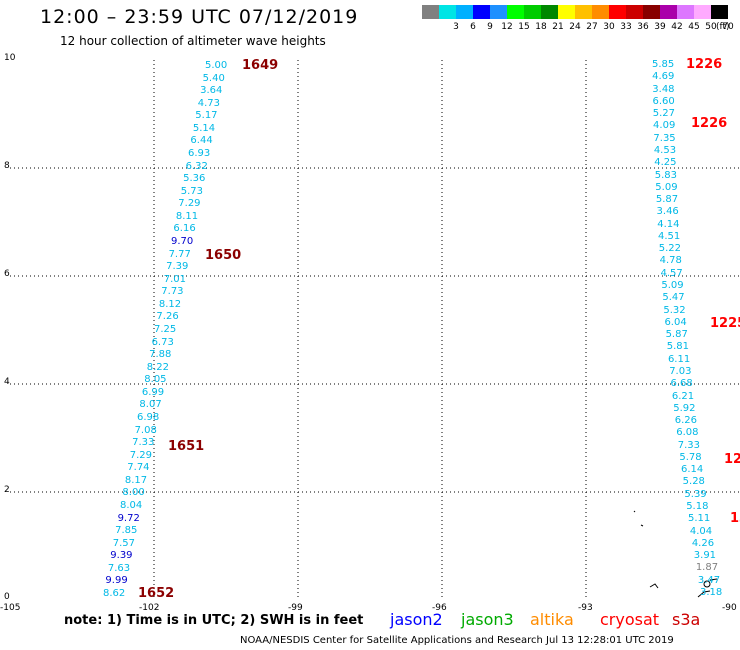  What do you see at coordinates (133, 493) in the screenshot?
I see `wave-height-label: 8.00` at bounding box center [133, 493].